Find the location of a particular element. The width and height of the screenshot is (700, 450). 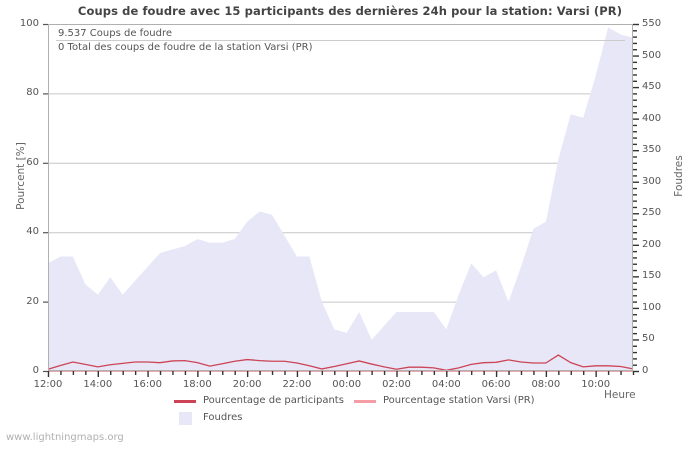

y-tick-left-40: 40 is located at coordinates (32, 232).